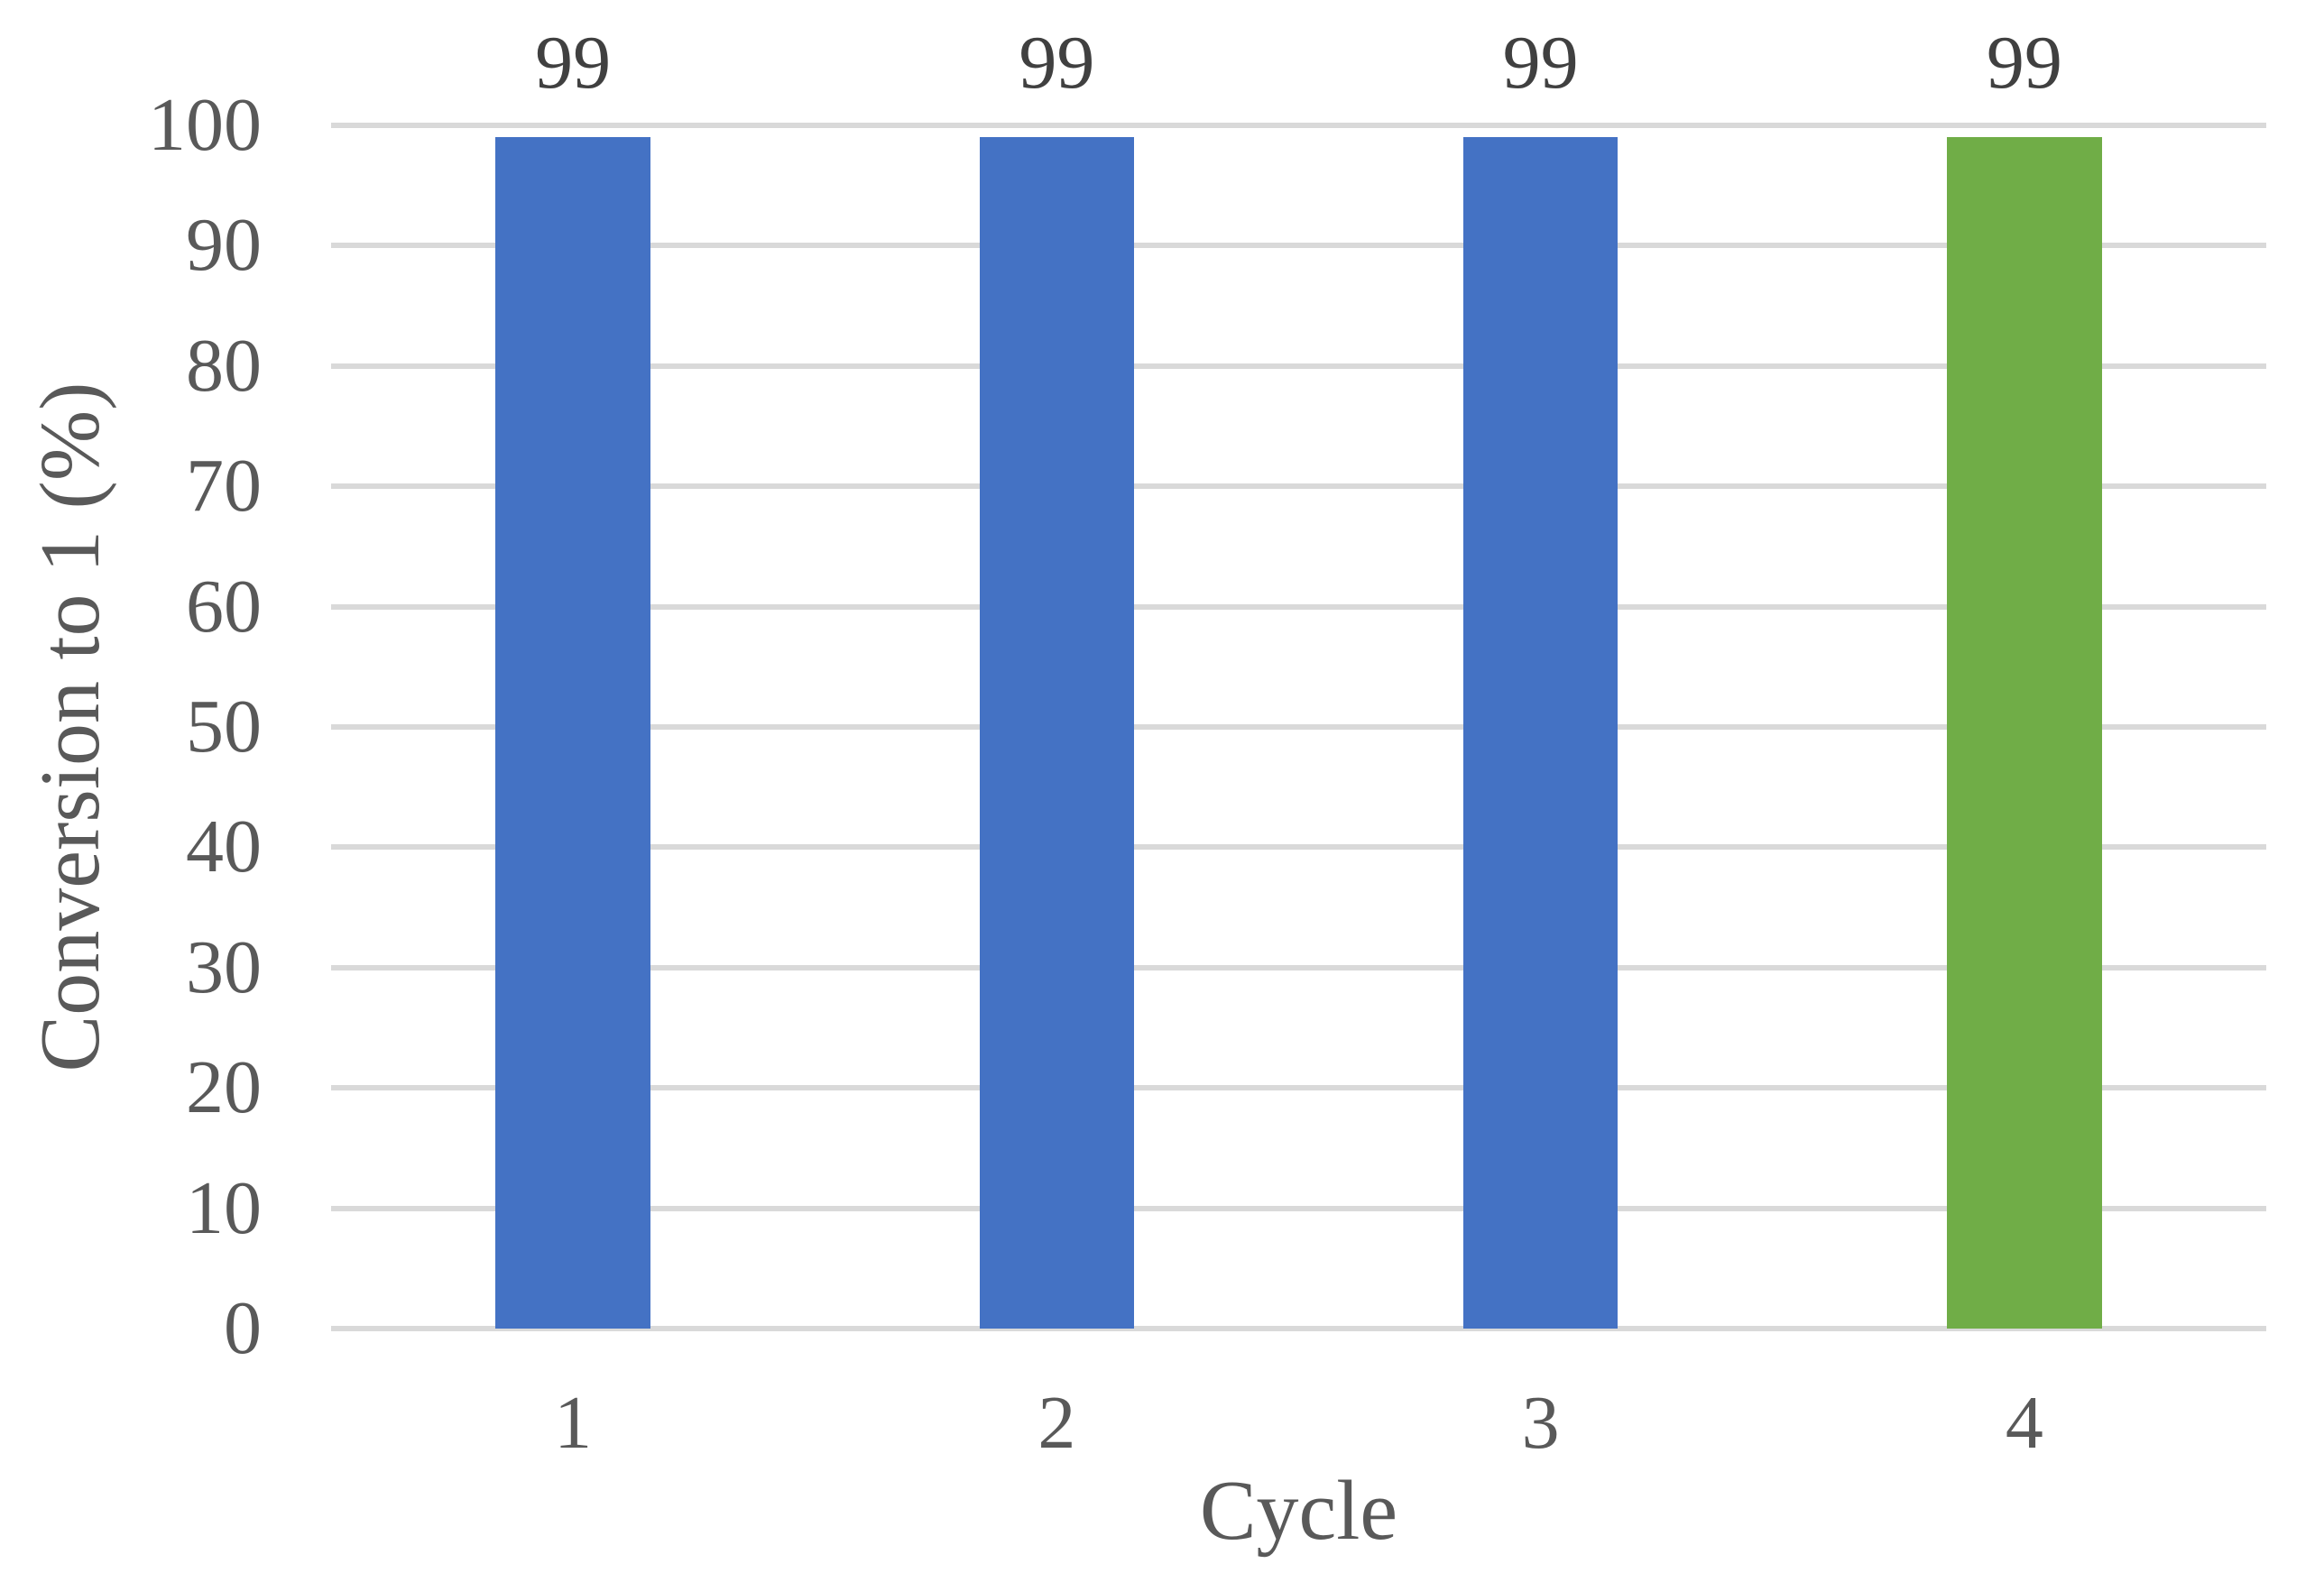 The width and height of the screenshot is (2324, 1573). I want to click on y-tick-label: 10, so click(224, 1207).